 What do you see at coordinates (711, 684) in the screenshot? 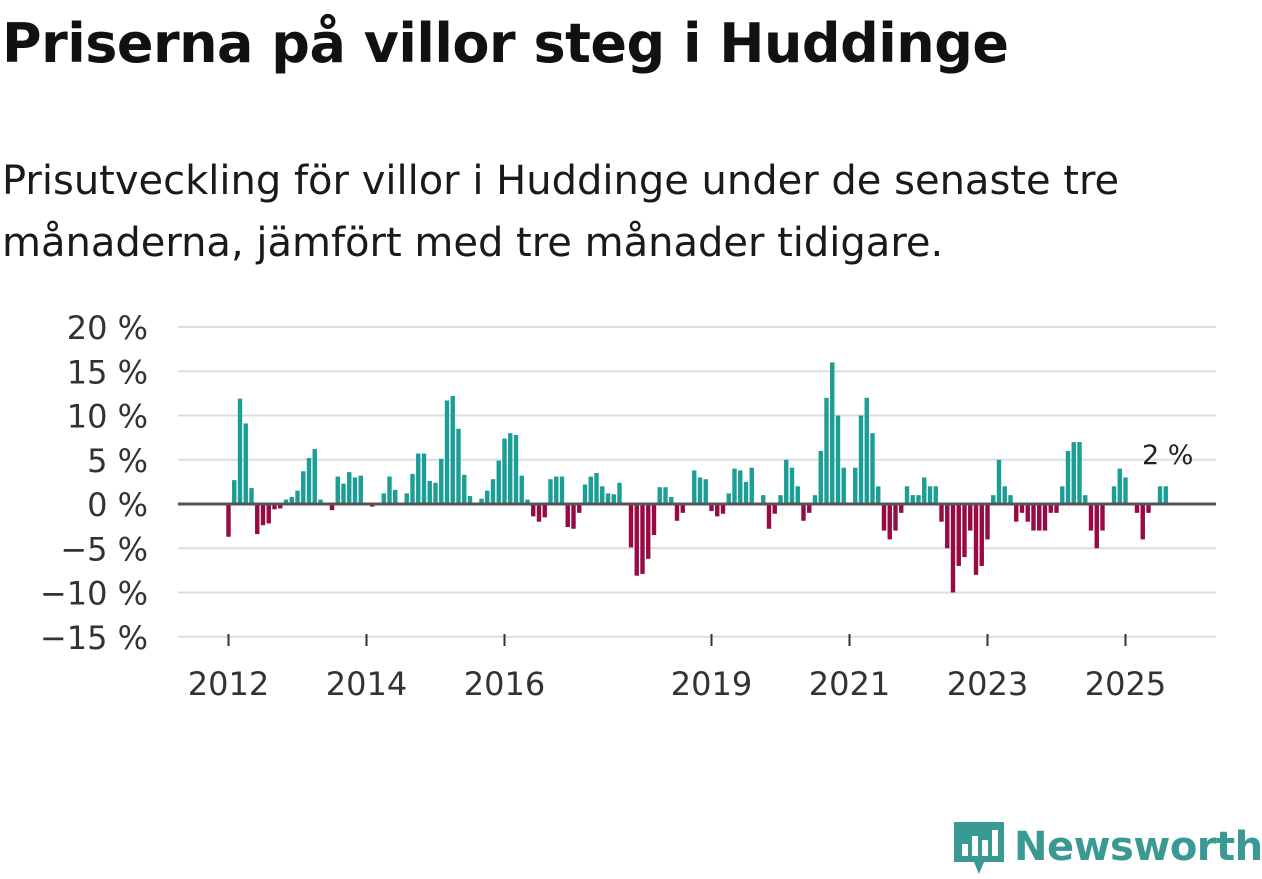
I see `x-tick-label: 2019` at bounding box center [711, 684].